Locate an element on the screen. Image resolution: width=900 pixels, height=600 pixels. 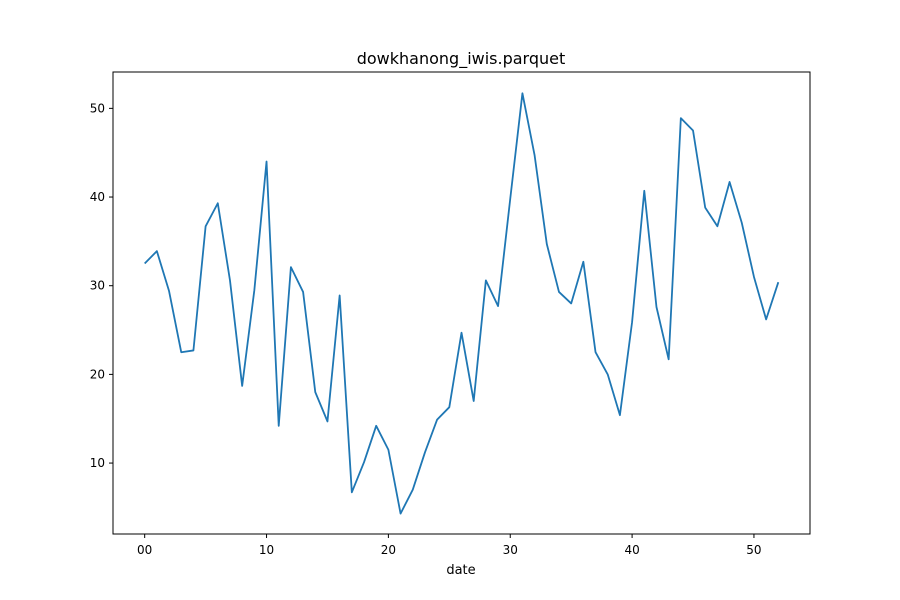
y-tick-label: 50 is located at coordinates (97, 108).